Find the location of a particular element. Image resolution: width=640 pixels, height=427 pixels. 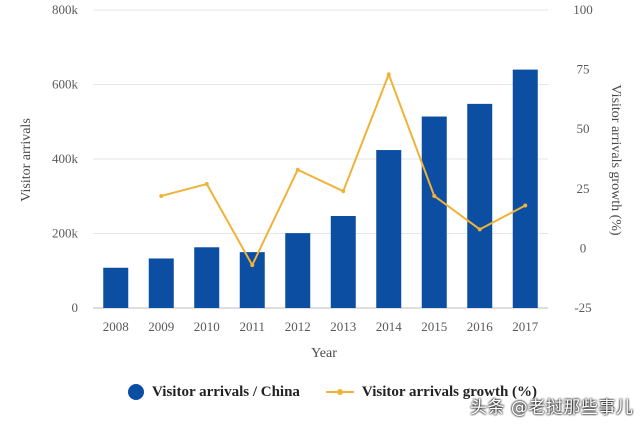

x-tick-label: 2017 is located at coordinates (525, 326).